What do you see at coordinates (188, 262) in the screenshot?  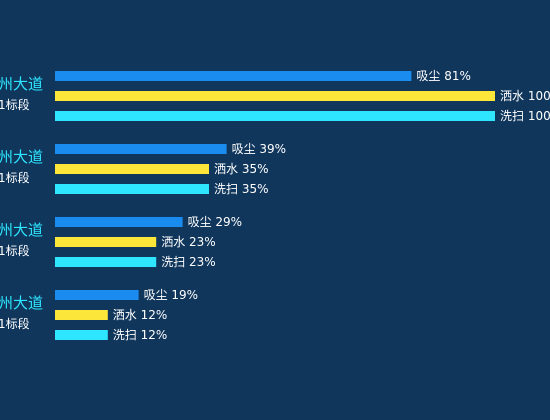 I see `bar-label: 洗扫 23%` at bounding box center [188, 262].